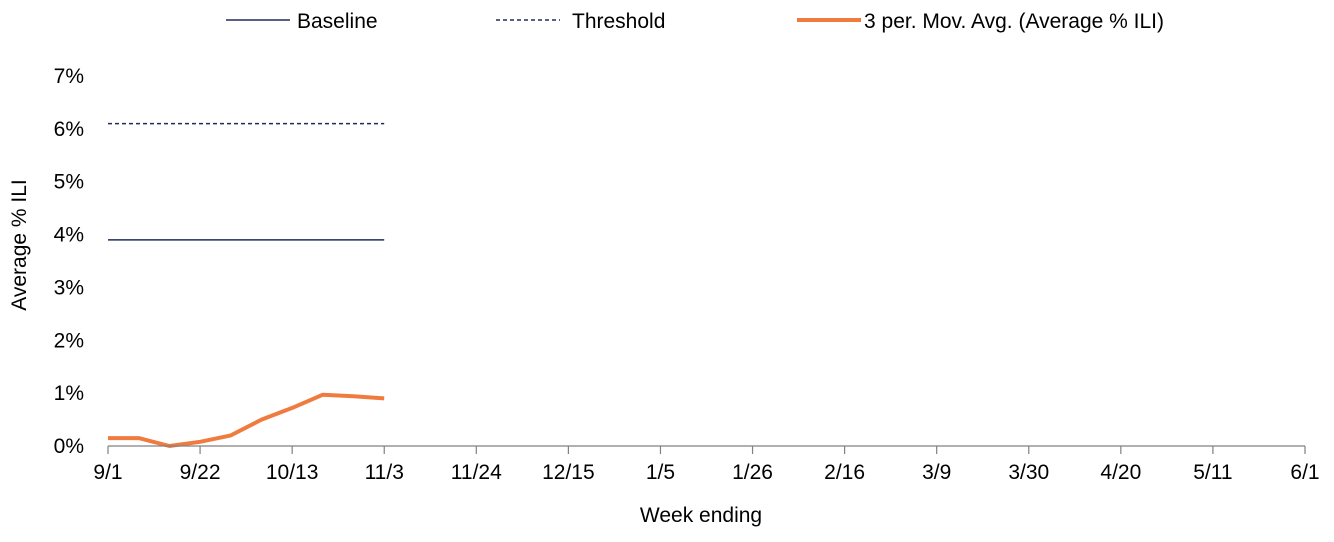 The height and width of the screenshot is (542, 1334). I want to click on x-tick-label: 2/16, so click(844, 472).